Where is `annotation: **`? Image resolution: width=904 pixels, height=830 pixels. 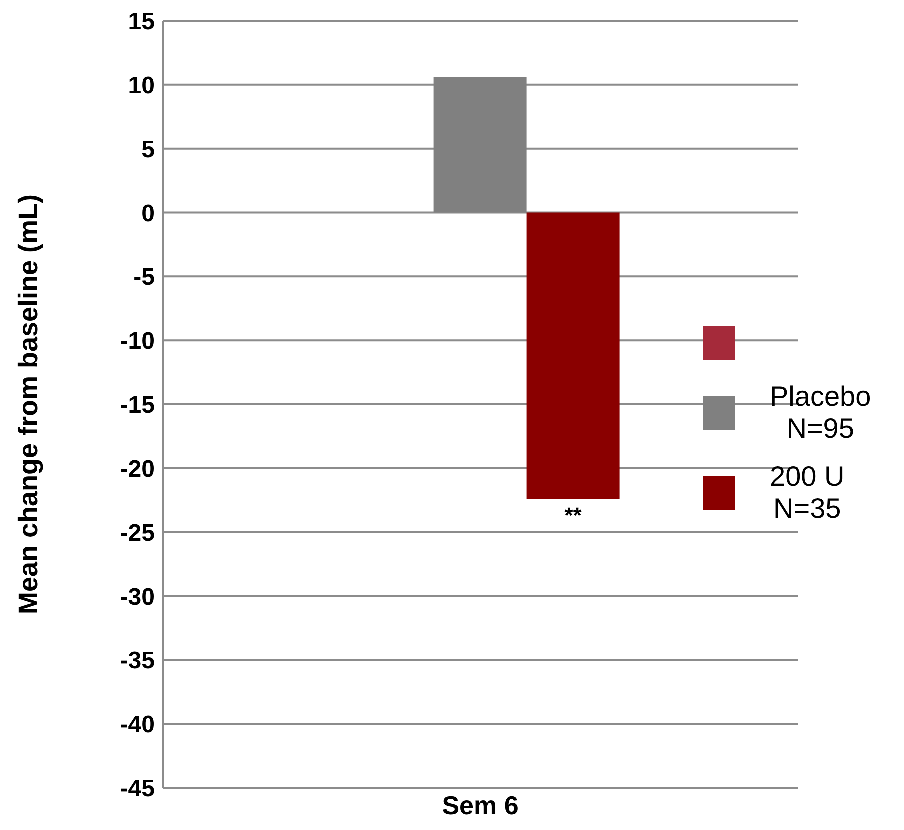 annotation: ** is located at coordinates (573, 515).